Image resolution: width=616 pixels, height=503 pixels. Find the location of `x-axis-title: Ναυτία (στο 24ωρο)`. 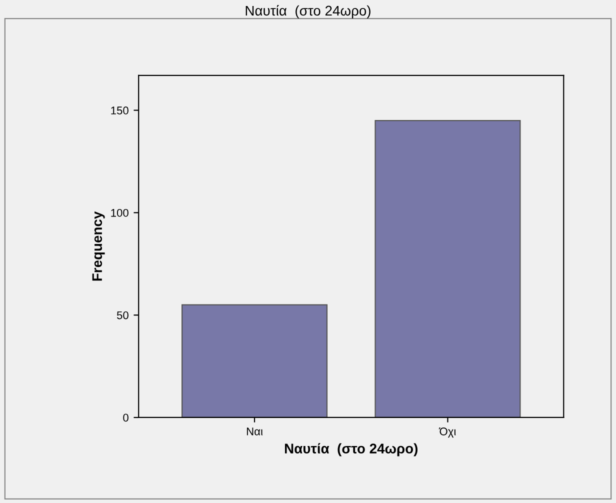

x-axis-title: Ναυτία (στο 24ωρο) is located at coordinates (351, 449).